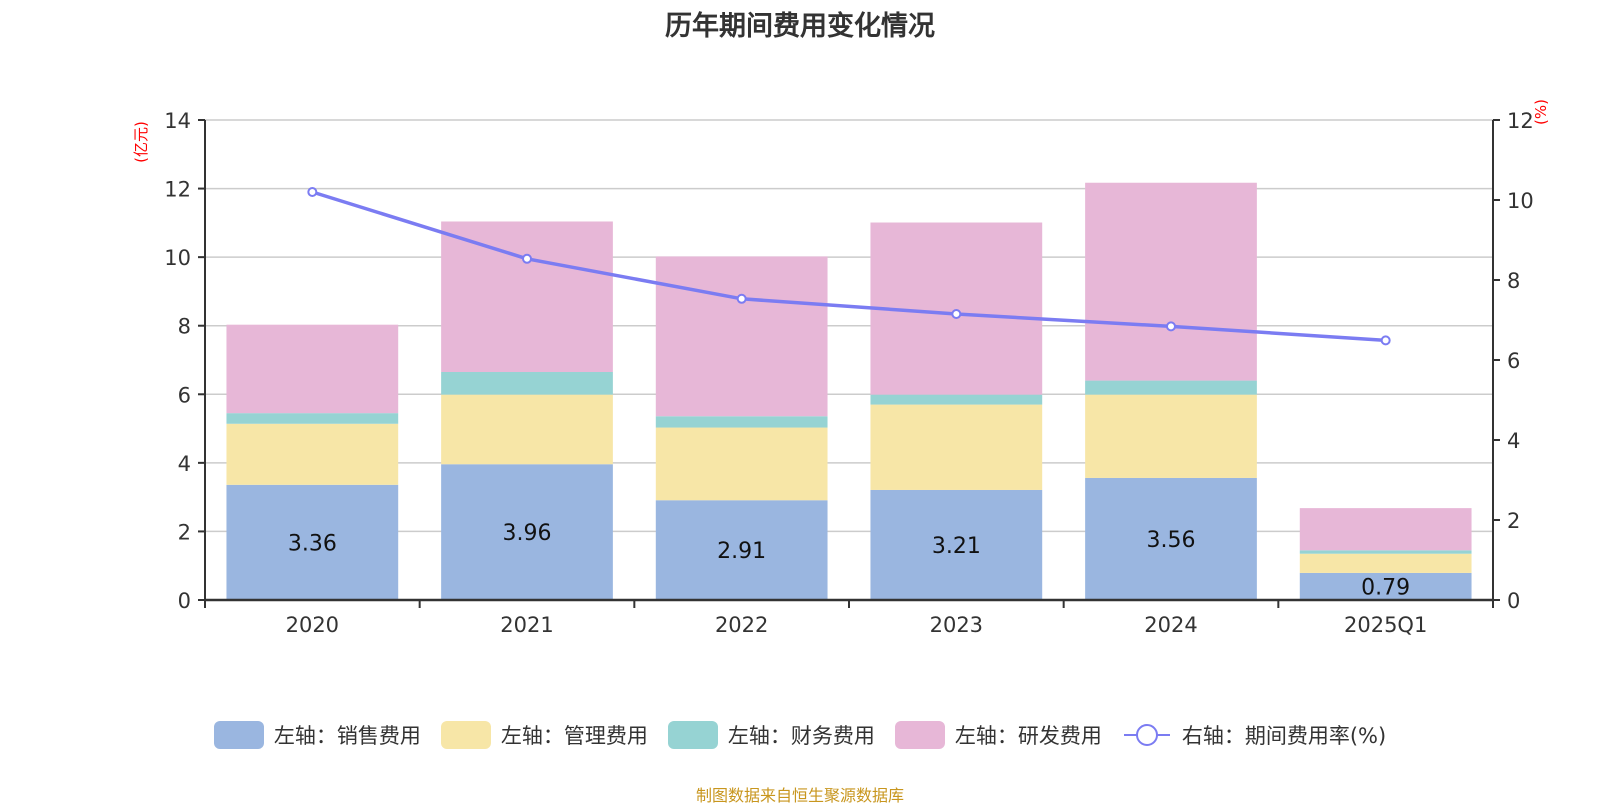  I want to click on right-axis-tick-label: 0, so click(1513, 601).